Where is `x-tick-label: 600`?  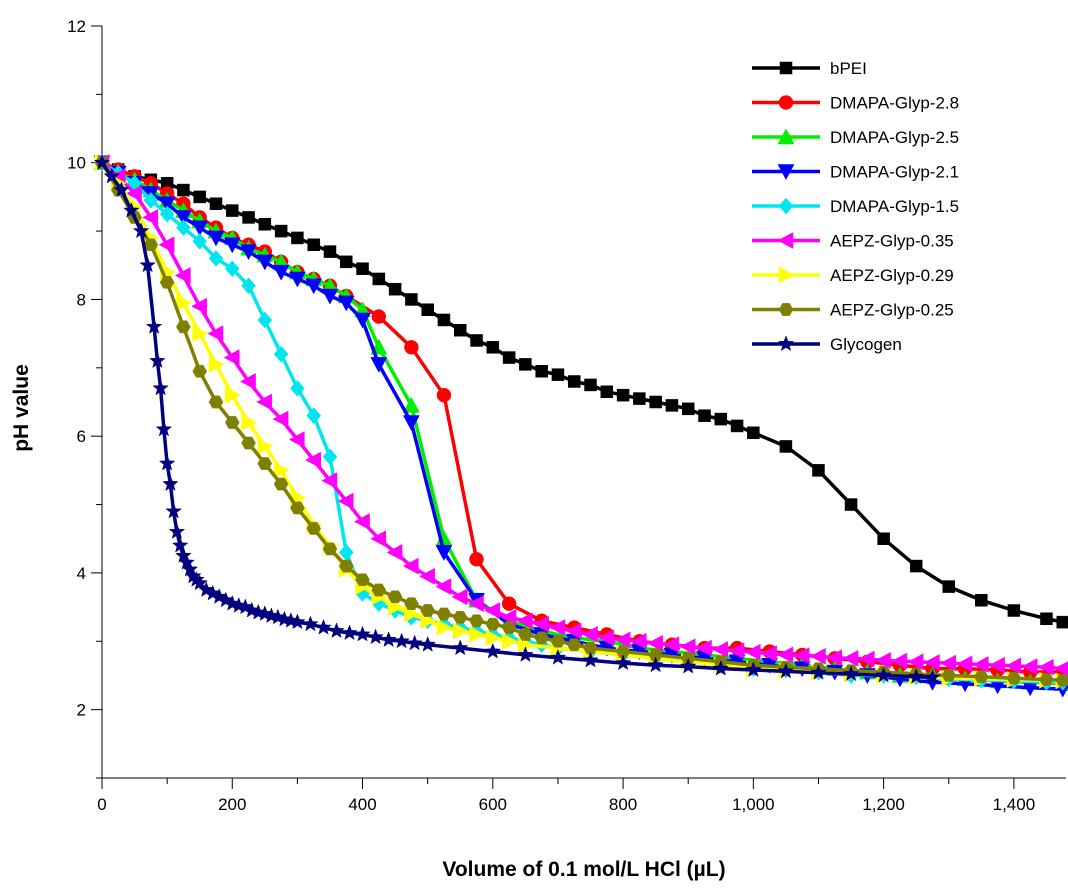
x-tick-label: 600 is located at coordinates (493, 804).